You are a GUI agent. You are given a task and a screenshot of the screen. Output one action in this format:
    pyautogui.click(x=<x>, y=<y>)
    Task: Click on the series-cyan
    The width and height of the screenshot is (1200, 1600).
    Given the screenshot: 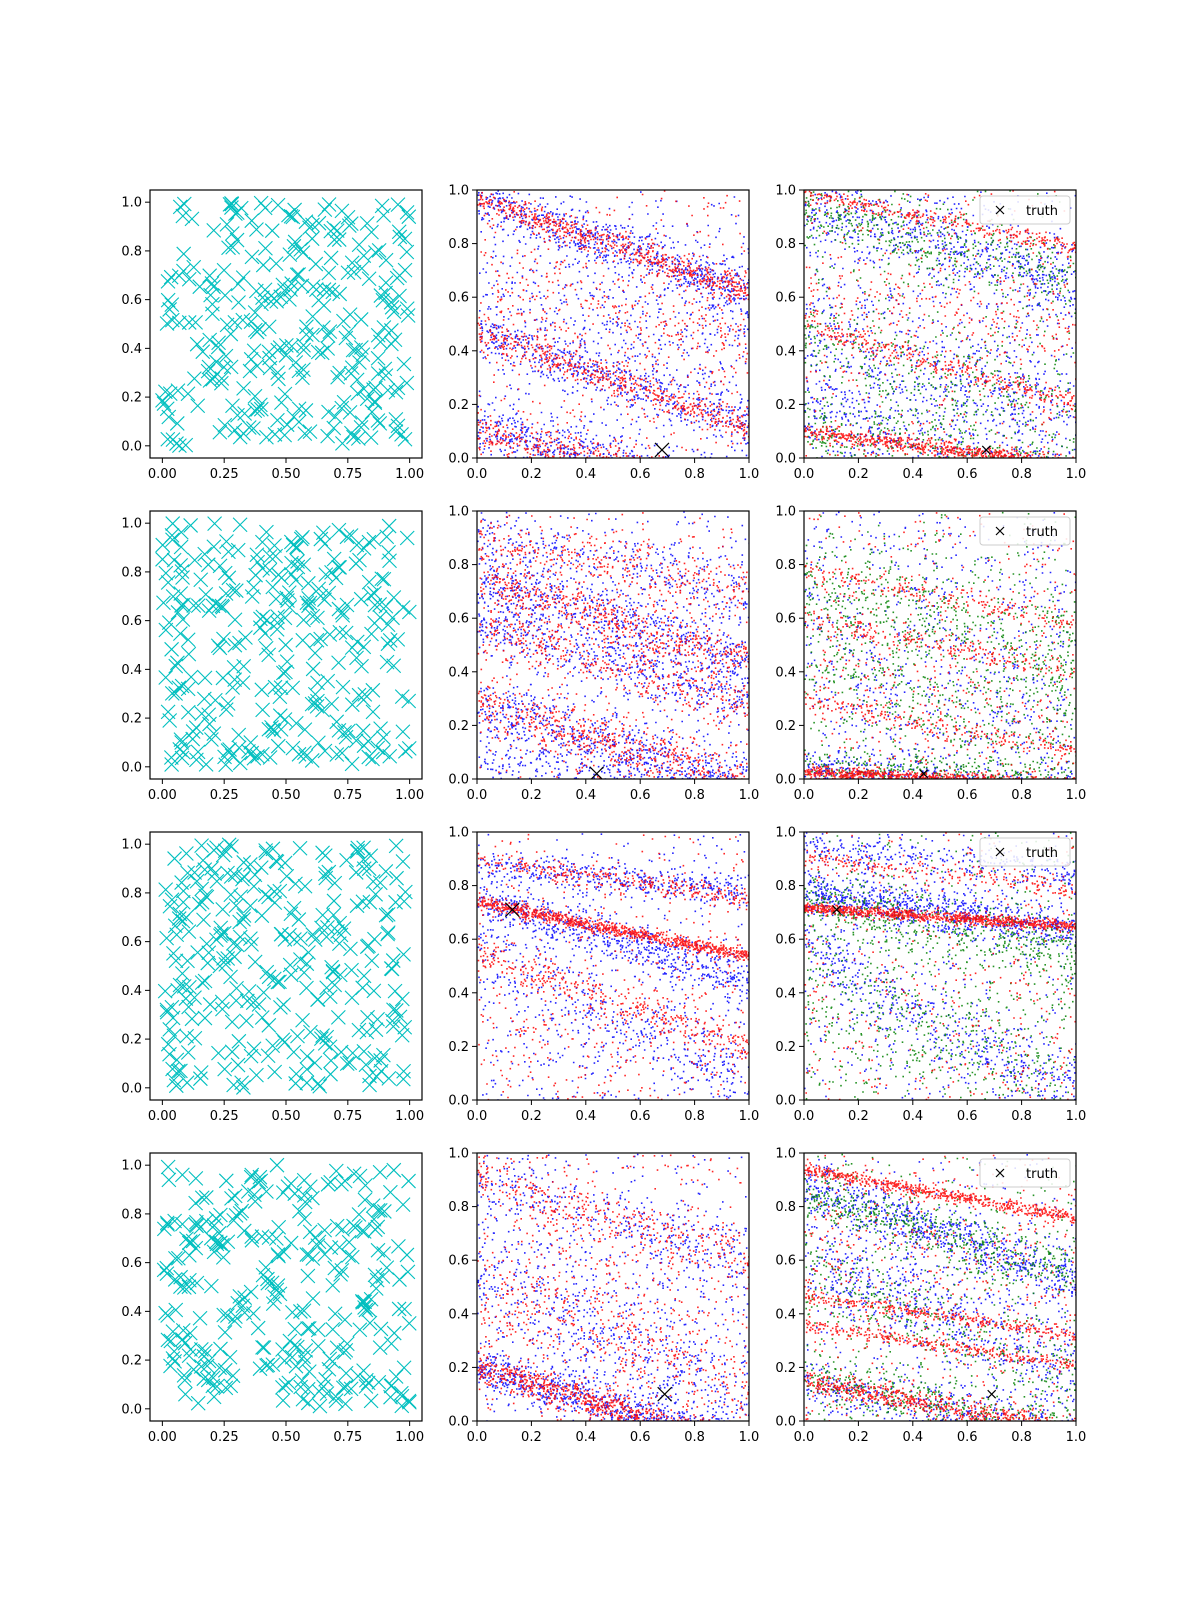 What is the action you would take?
    pyautogui.click(x=286, y=1285)
    